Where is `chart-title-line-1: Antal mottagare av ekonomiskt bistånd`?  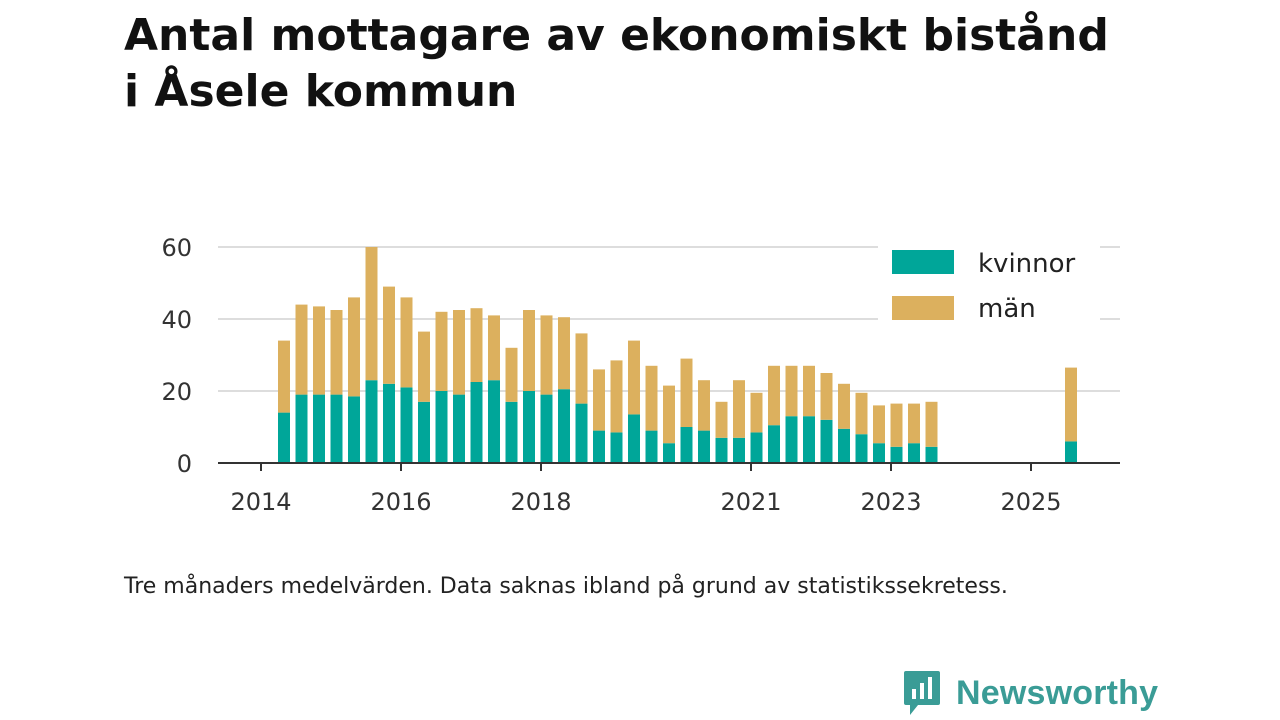
chart-title-line-1: Antal mottagare av ekonomiskt bistånd is located at coordinates (616, 35).